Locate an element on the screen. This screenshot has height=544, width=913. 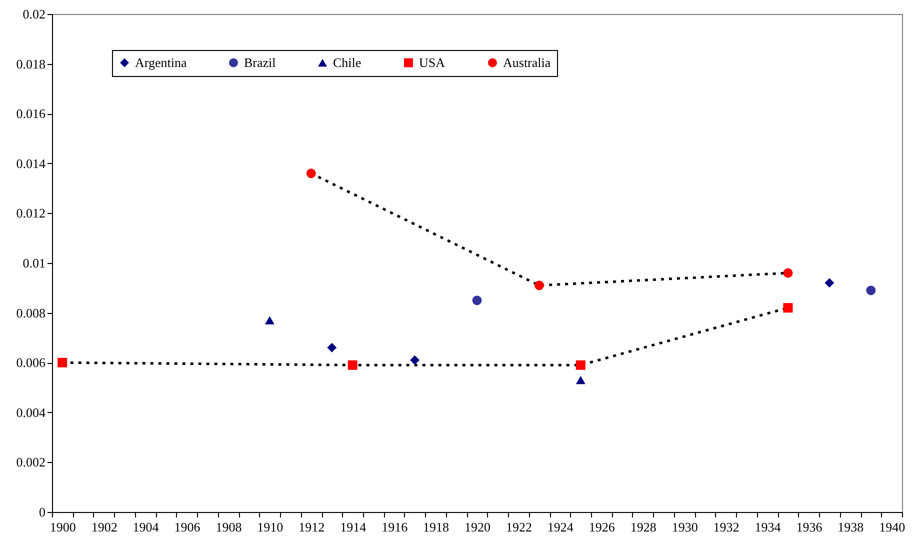
x-tick-label: 1914 is located at coordinates (353, 527).